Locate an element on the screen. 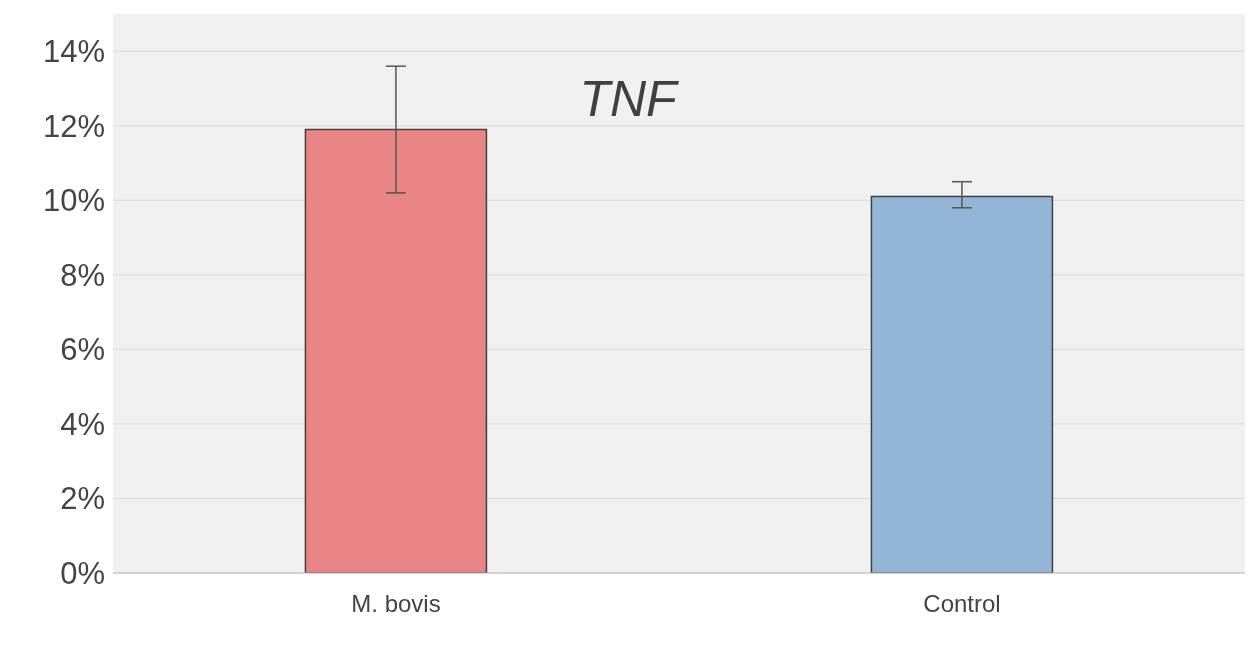  y-tick-label: 14% is located at coordinates (73, 52).